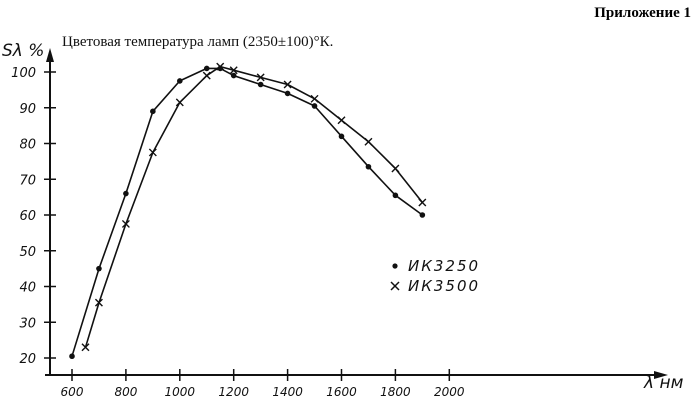  I want to click on legend-label-series-1: ИК3250, so click(444, 266).